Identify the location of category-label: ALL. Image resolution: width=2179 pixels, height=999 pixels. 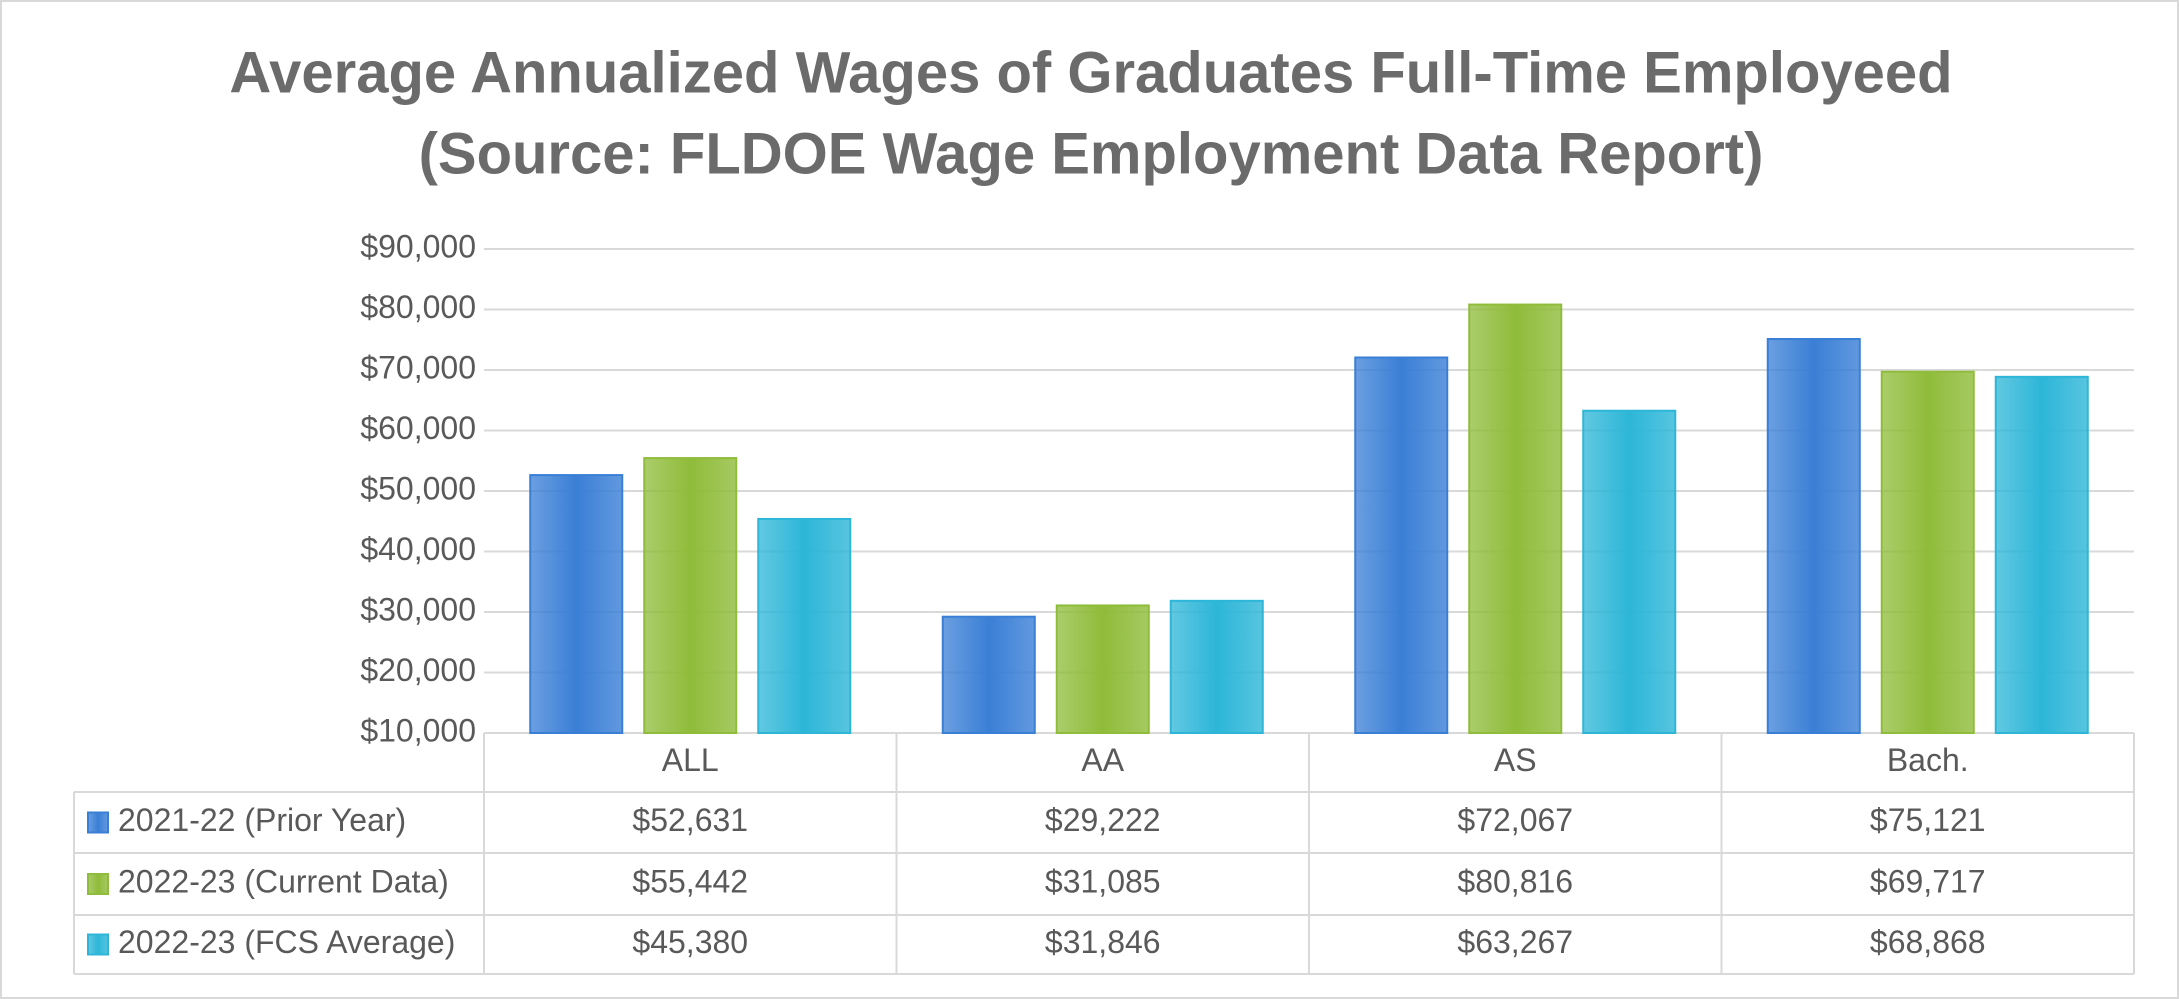
(690, 760).